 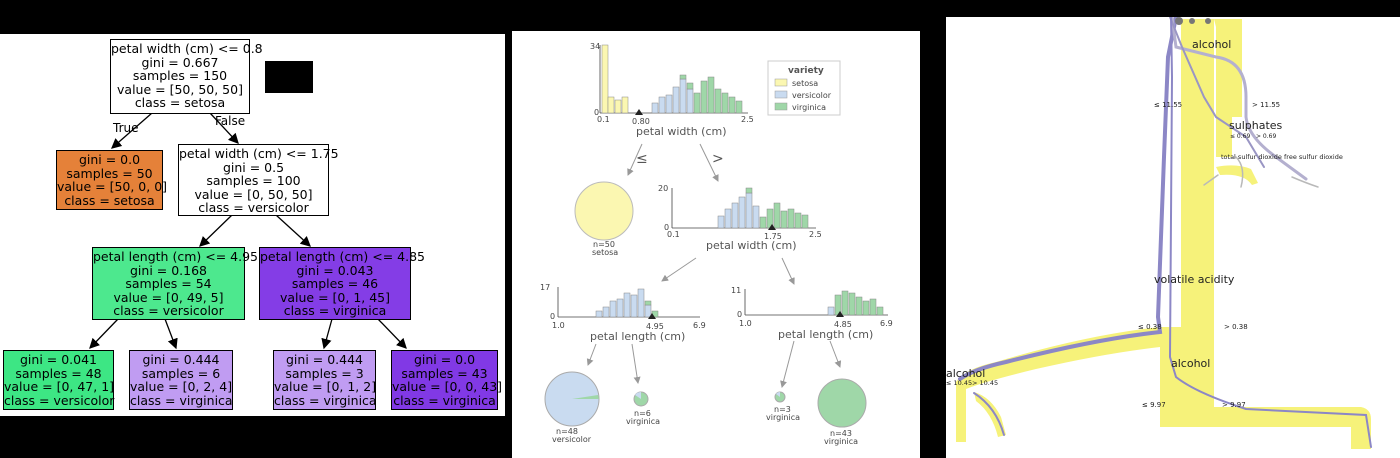 I want to click on lr-histogram: 11 0 1.0 6.9 4.85 petal length (cm), so click(x=812, y=313).